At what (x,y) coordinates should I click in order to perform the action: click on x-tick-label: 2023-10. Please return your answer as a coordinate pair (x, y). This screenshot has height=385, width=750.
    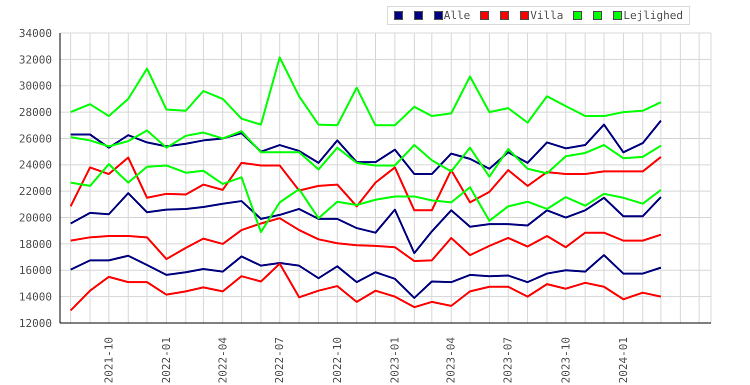
    Looking at the image, I should click on (565, 360).